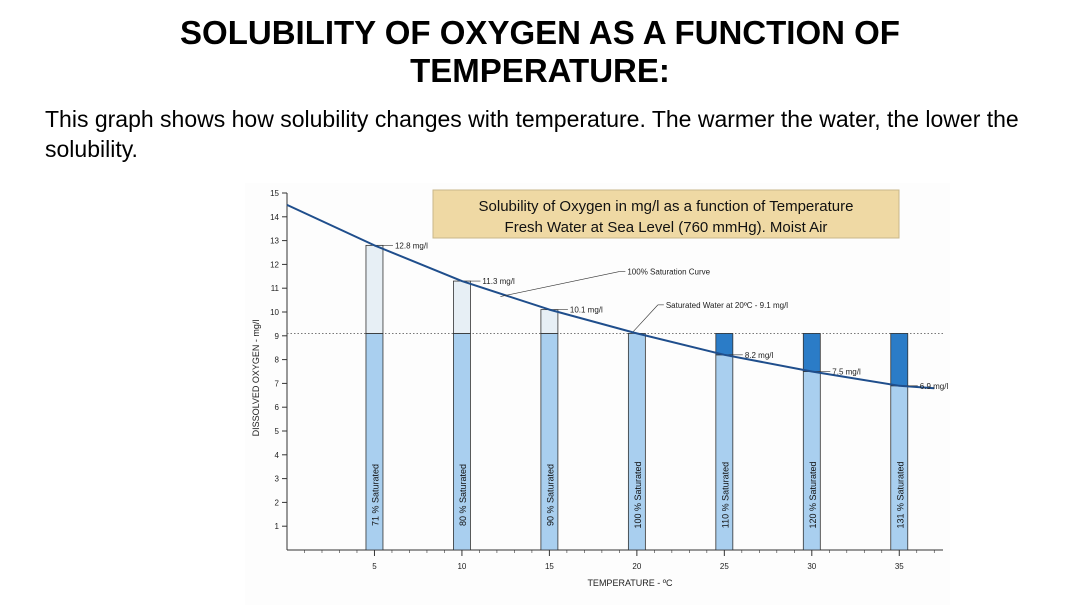  I want to click on bar-saturation-label: 110 % Saturated, so click(725, 495).